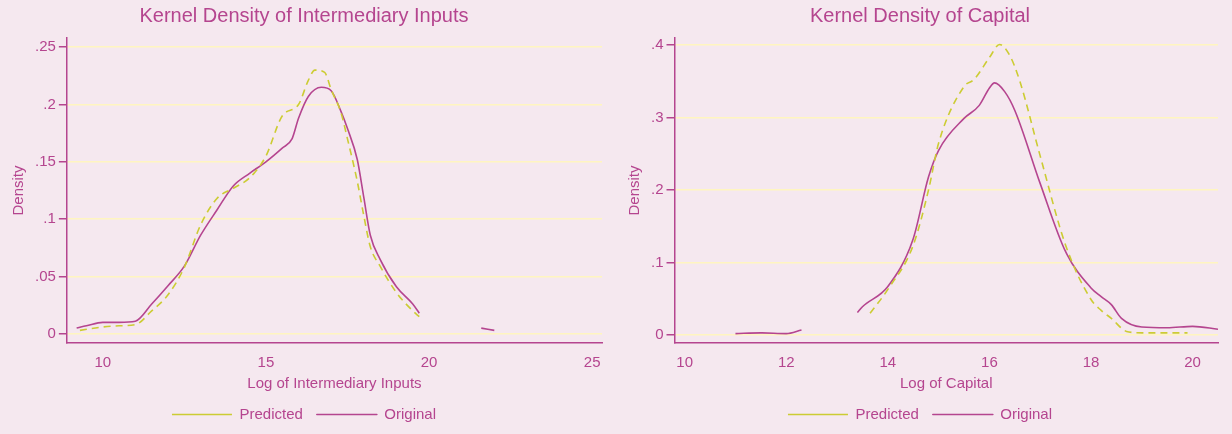 The width and height of the screenshot is (1232, 434). What do you see at coordinates (1091, 362) in the screenshot?
I see `x-tick-label: 18` at bounding box center [1091, 362].